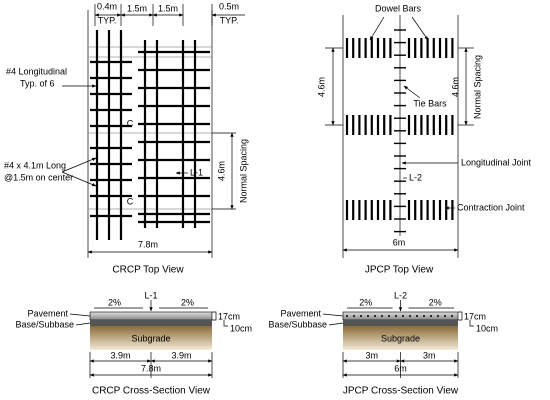  I want to click on dimension: 0.4m, so click(107, 6).